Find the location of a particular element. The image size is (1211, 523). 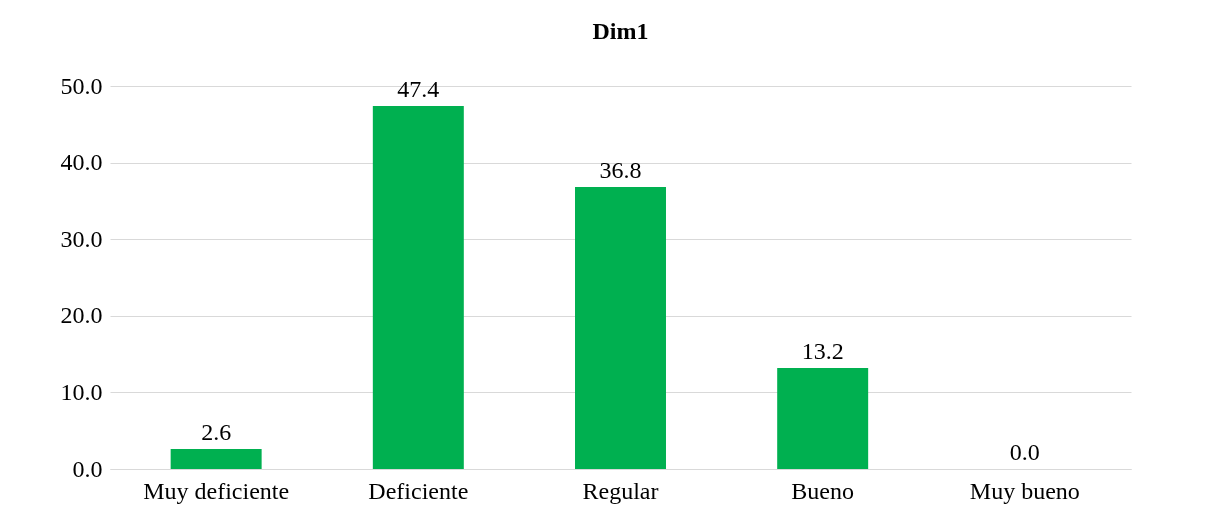

data-label: 2.6 is located at coordinates (216, 432).